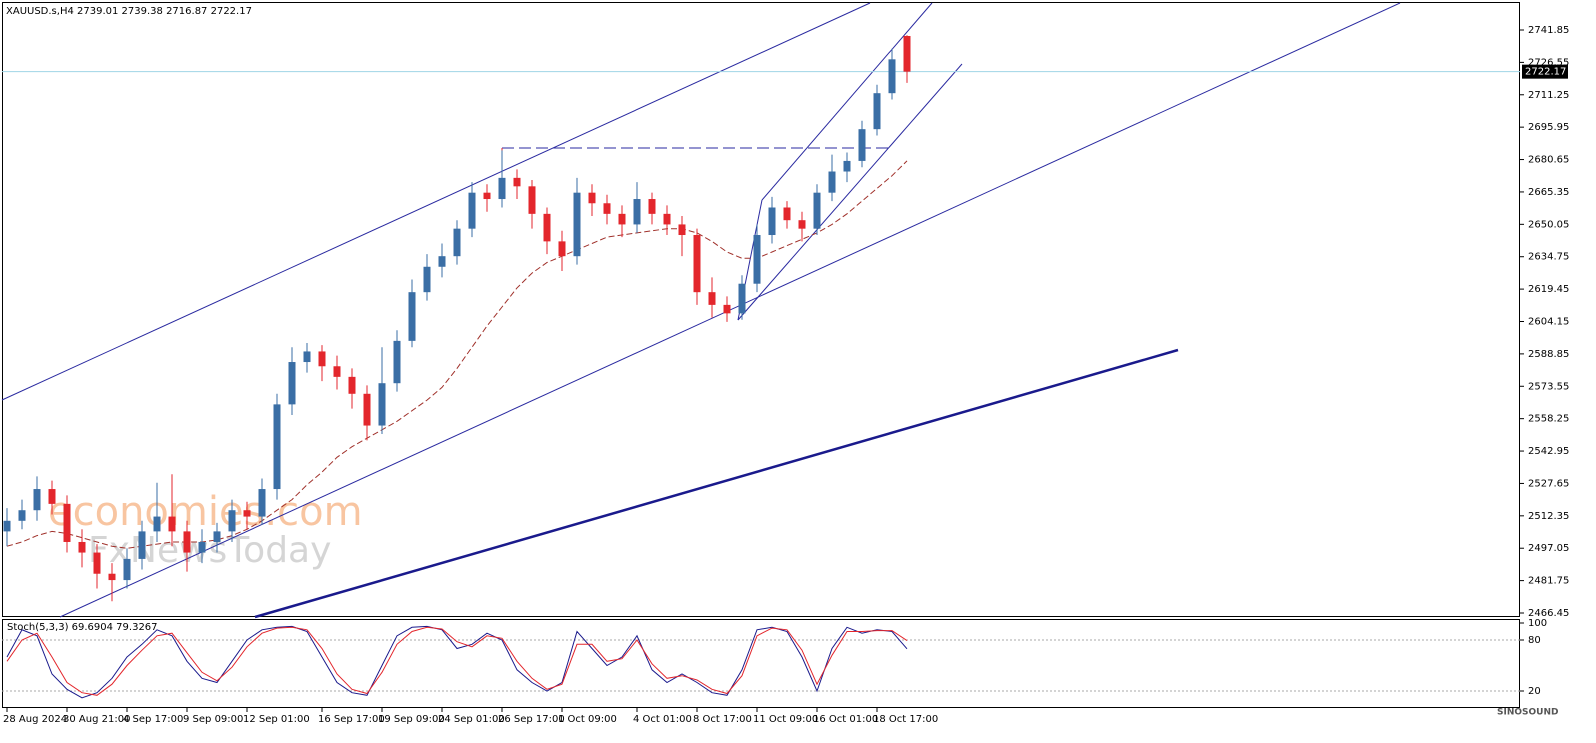  I want to click on y-tick-label: 80, so click(1534, 640).